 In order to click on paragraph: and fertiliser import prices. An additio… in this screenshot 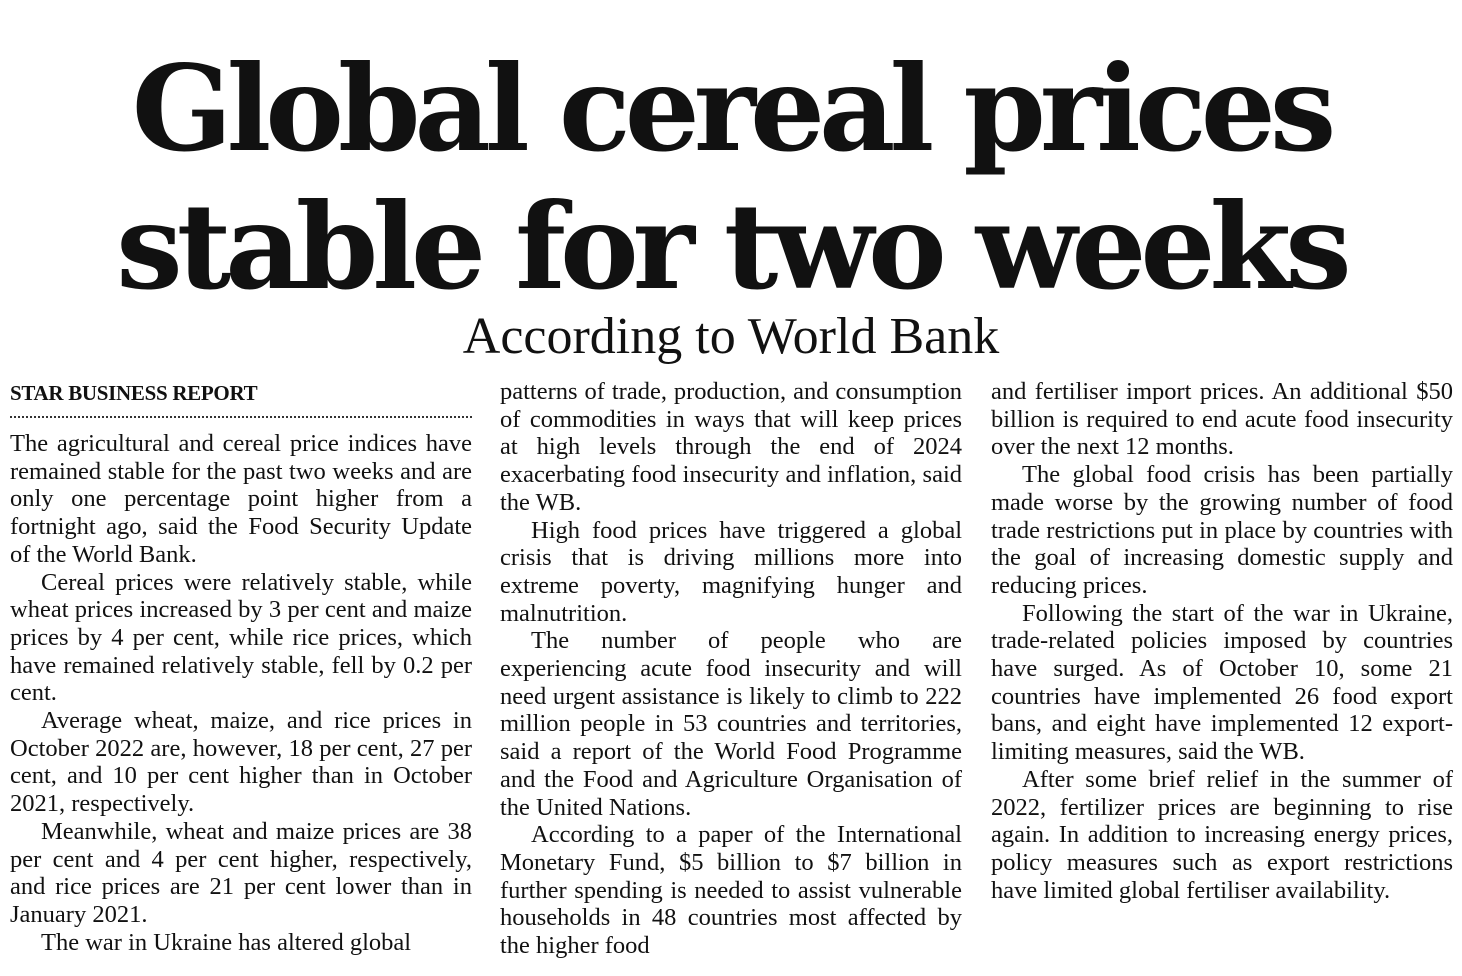, I will do `click(1222, 419)`.